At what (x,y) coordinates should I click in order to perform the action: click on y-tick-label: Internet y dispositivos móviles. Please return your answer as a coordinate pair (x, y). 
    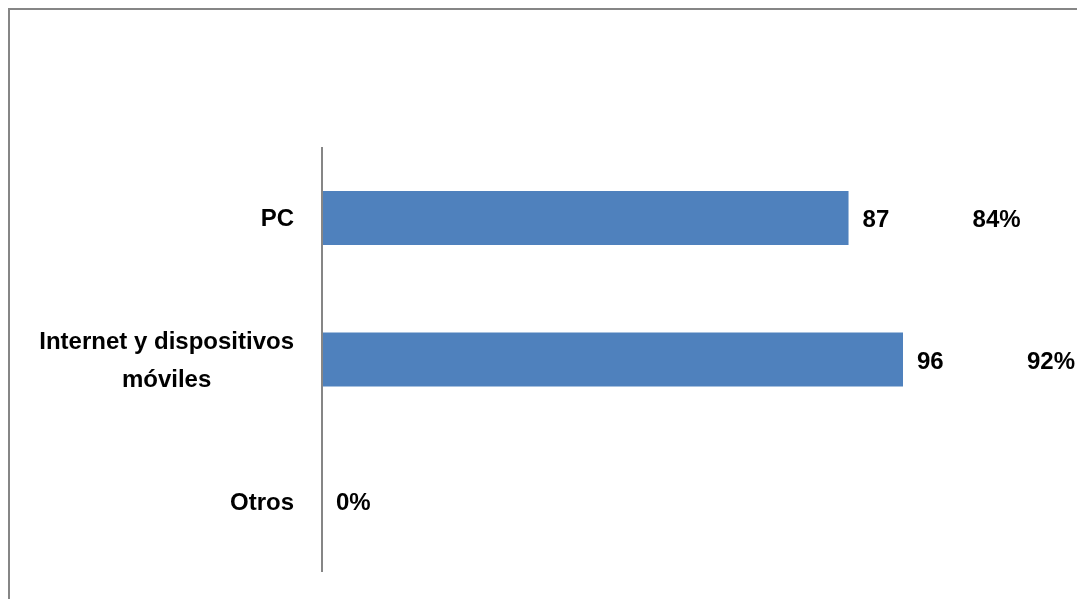
    Looking at the image, I should click on (166, 359).